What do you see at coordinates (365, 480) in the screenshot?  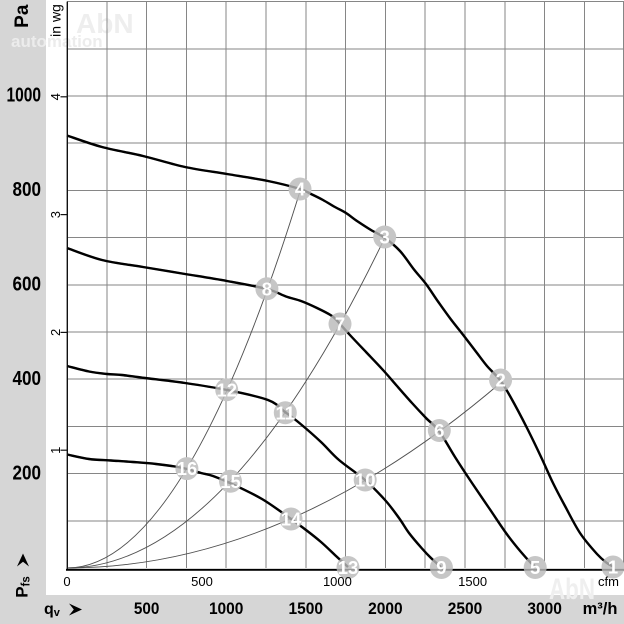 I see `svg-text: 10` at bounding box center [365, 480].